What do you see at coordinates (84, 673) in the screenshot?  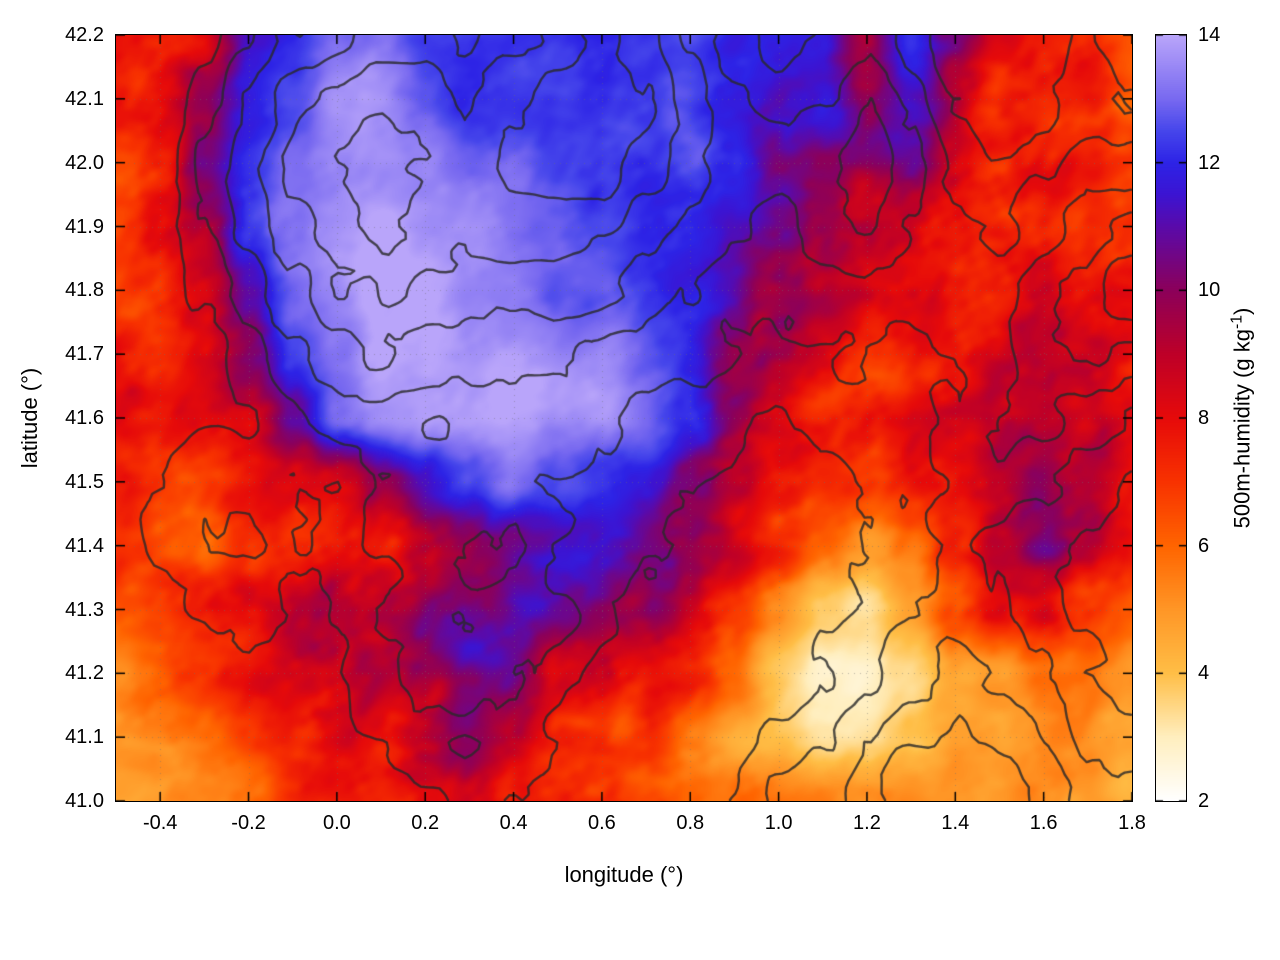 I see `y-tick-label: 41.2` at bounding box center [84, 673].